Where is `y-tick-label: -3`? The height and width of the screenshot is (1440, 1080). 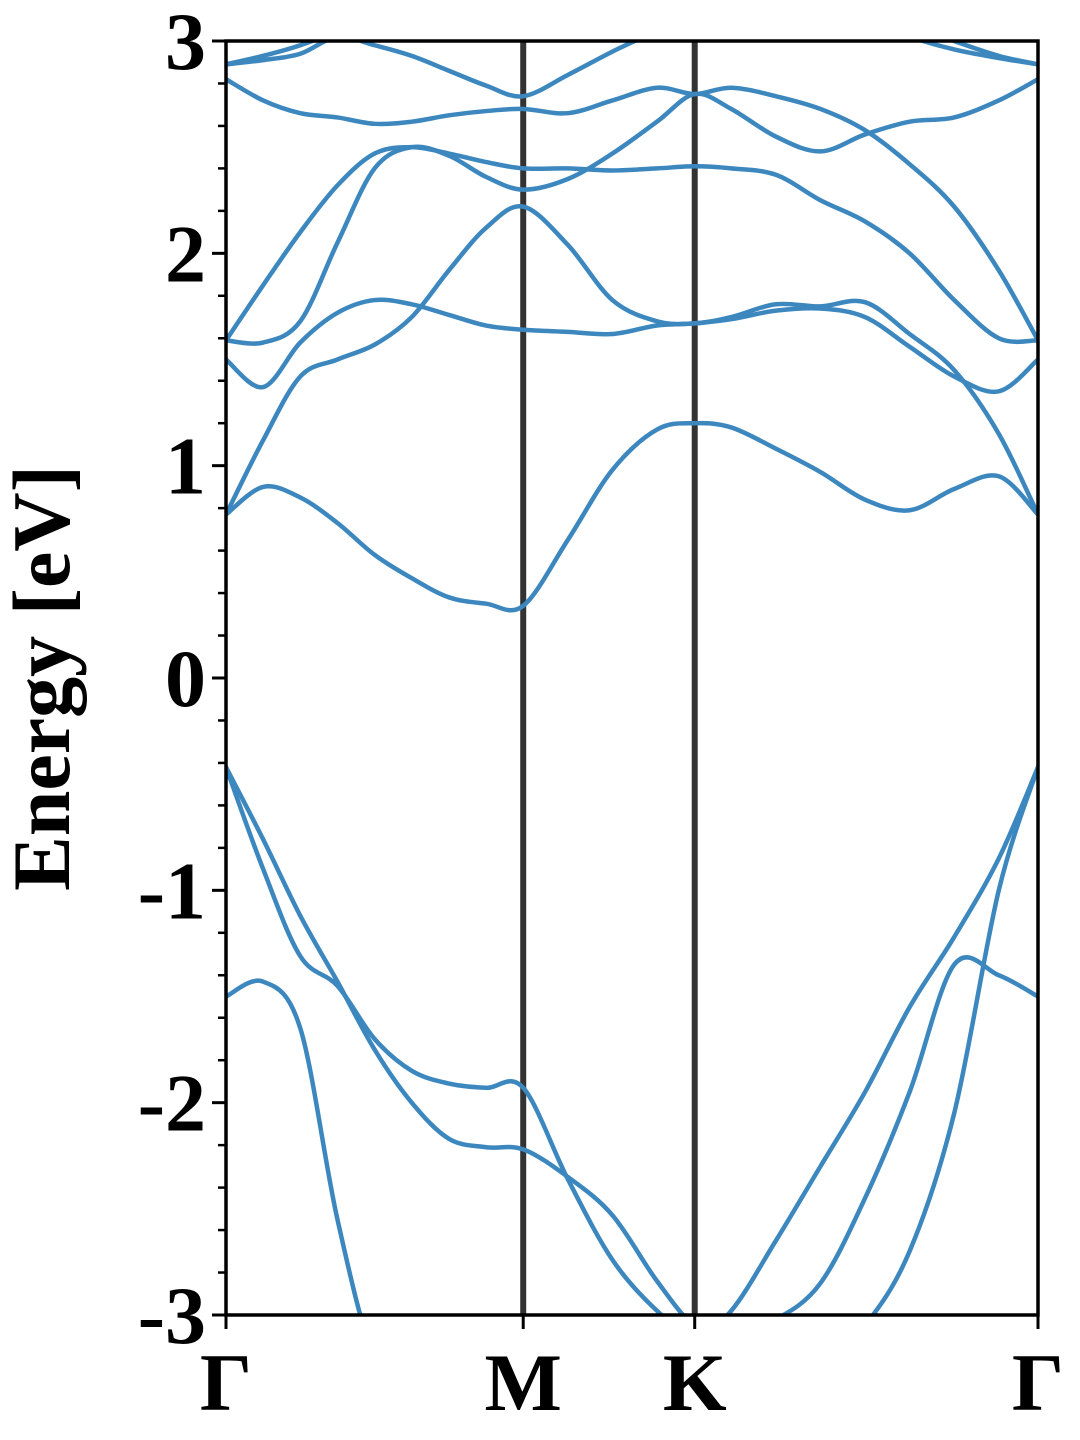 y-tick-label: -3 is located at coordinates (172, 1315).